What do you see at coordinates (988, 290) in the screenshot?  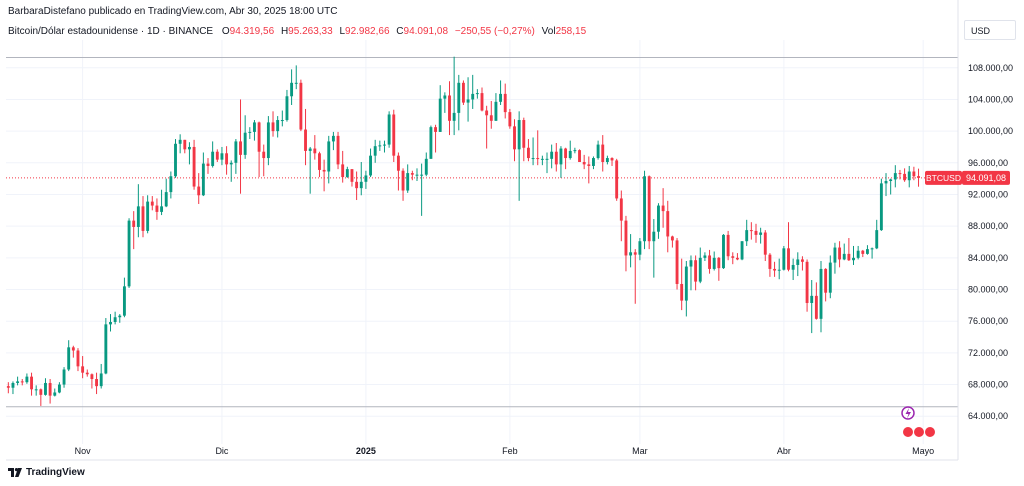 I see `price-tick-label: 80.000,00` at bounding box center [988, 290].